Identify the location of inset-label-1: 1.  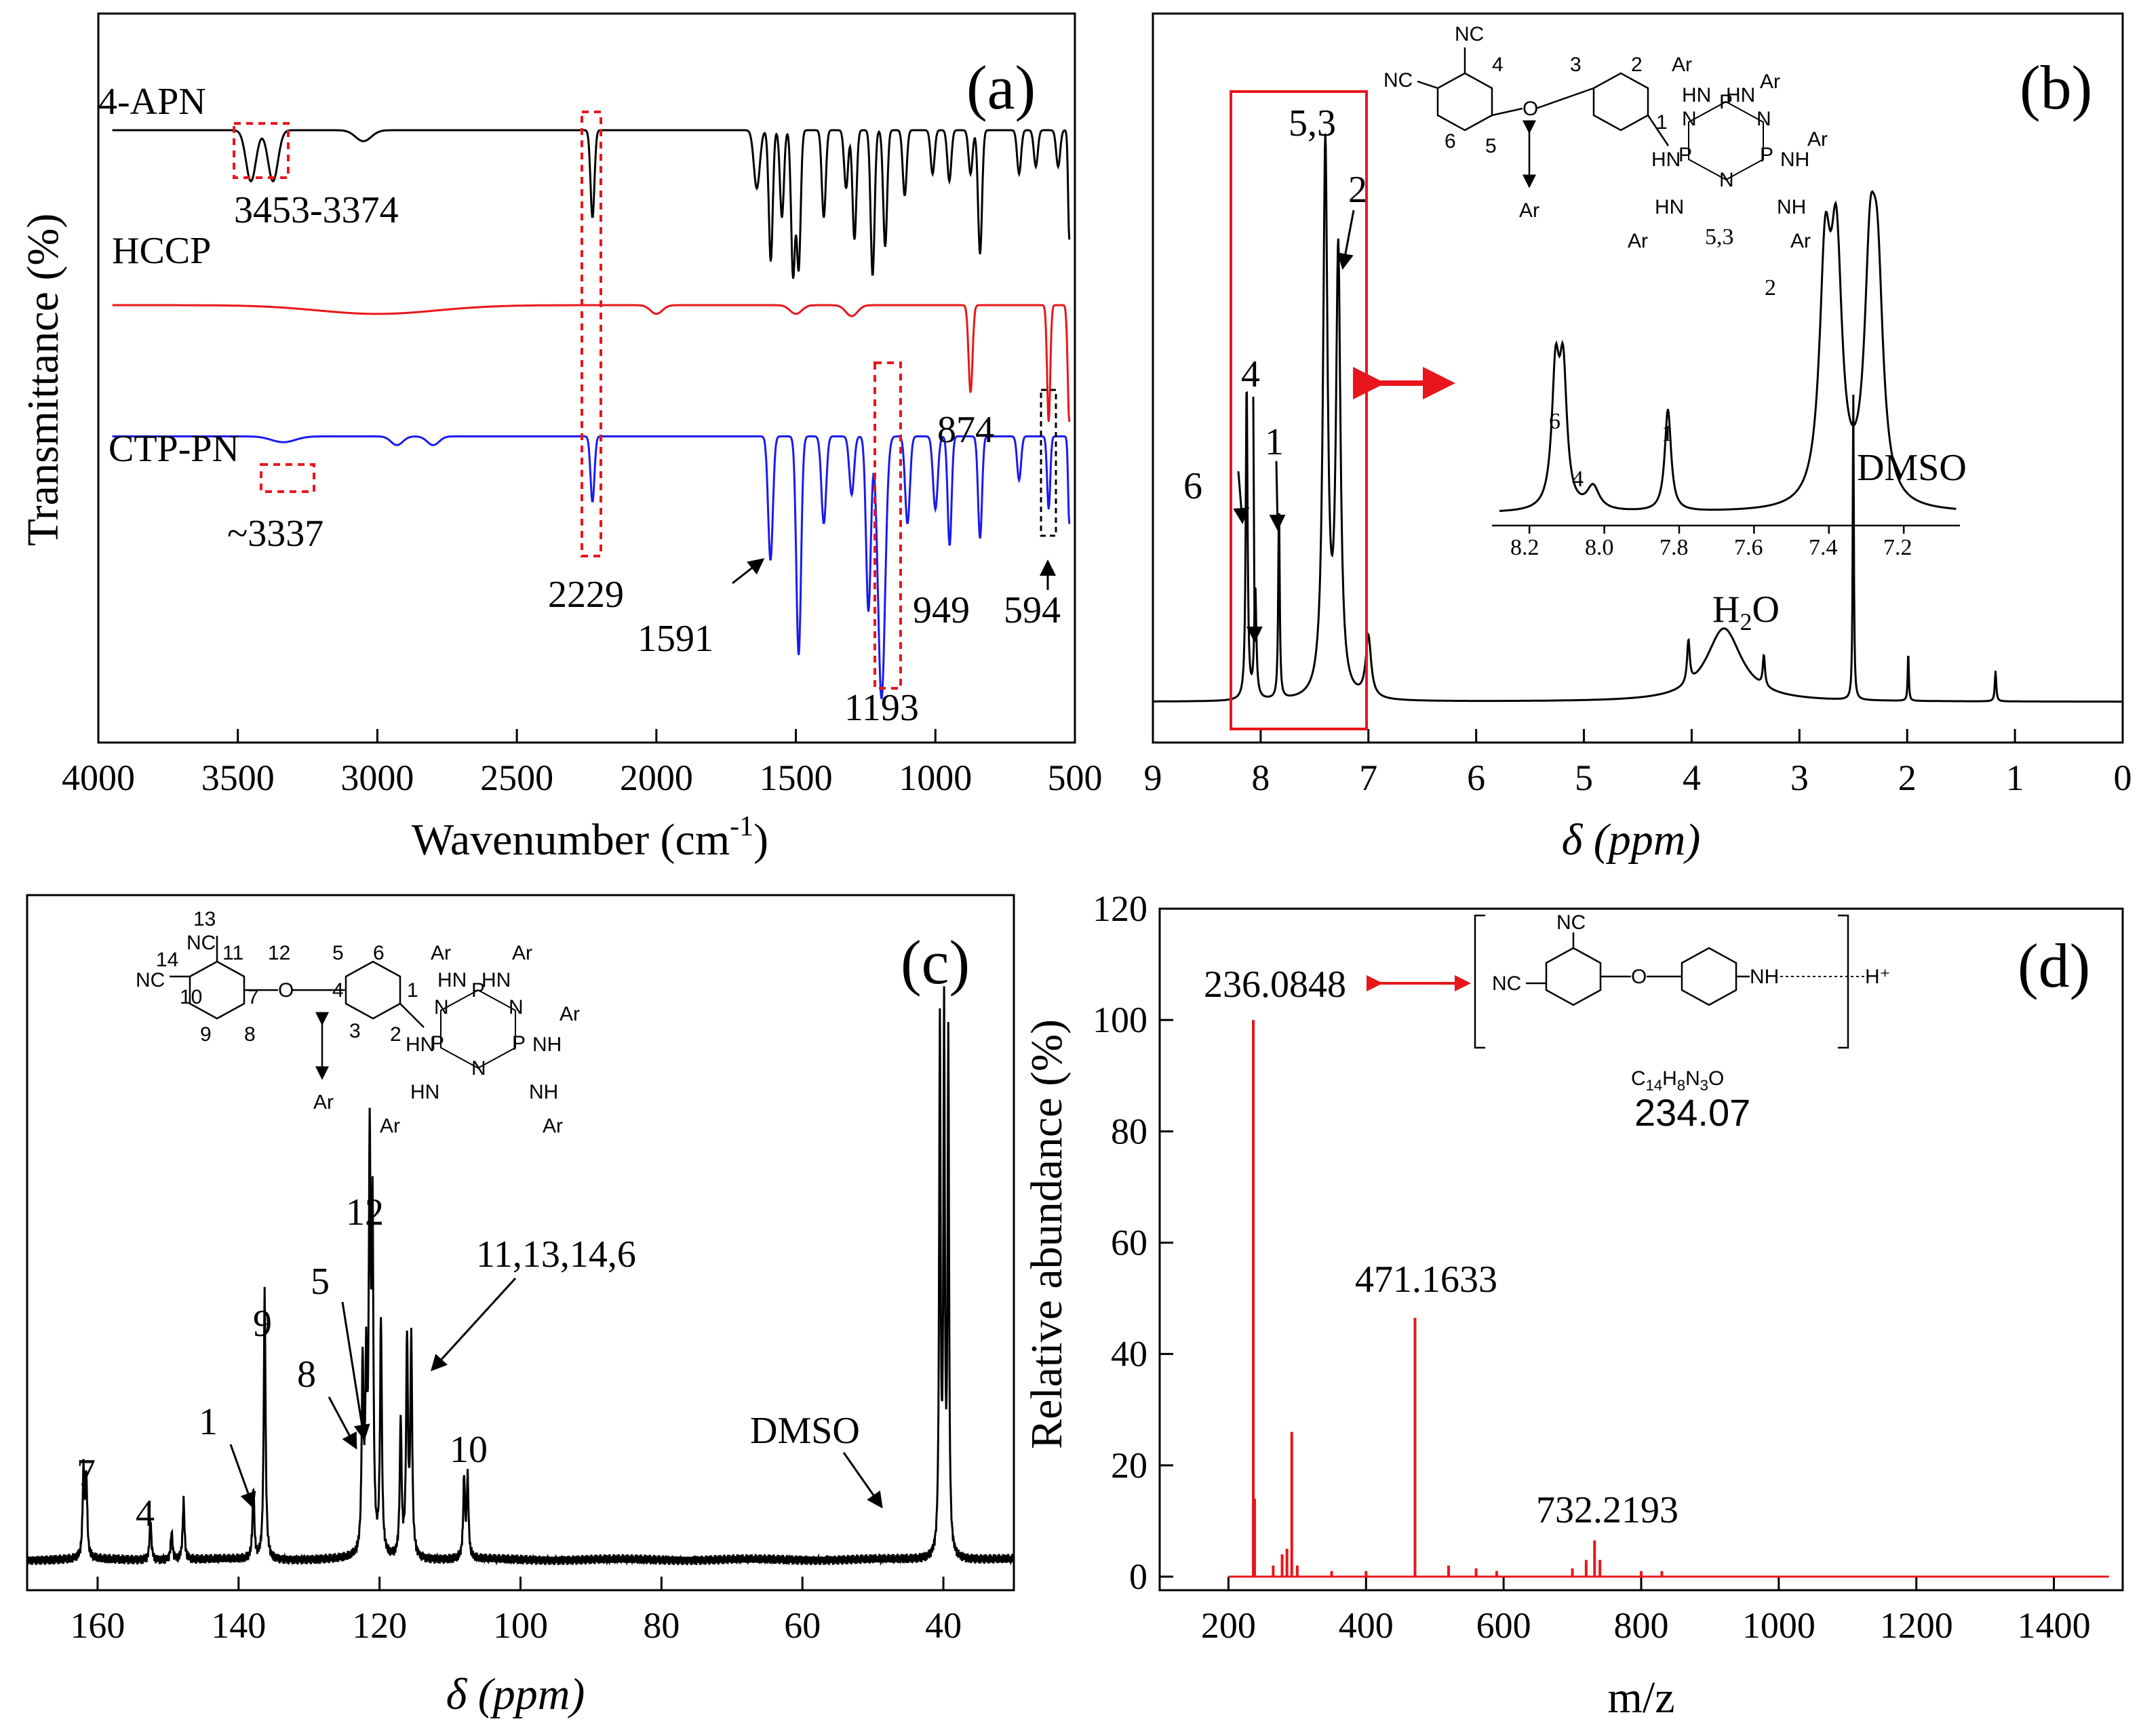
(1667, 433).